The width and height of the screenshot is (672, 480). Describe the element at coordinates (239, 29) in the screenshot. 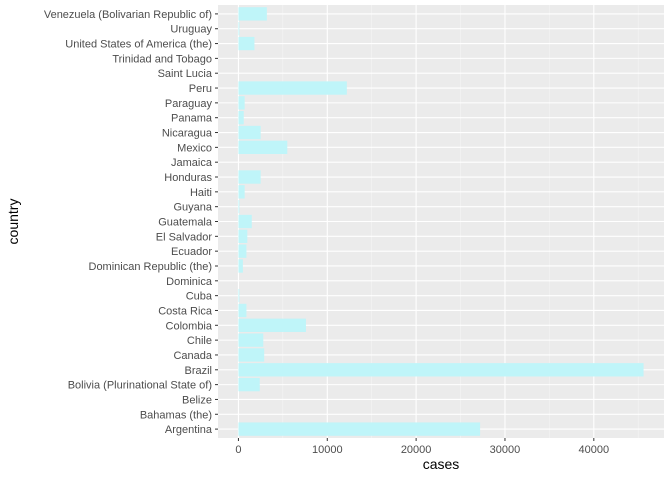

I see `bar-uruguay` at that location.